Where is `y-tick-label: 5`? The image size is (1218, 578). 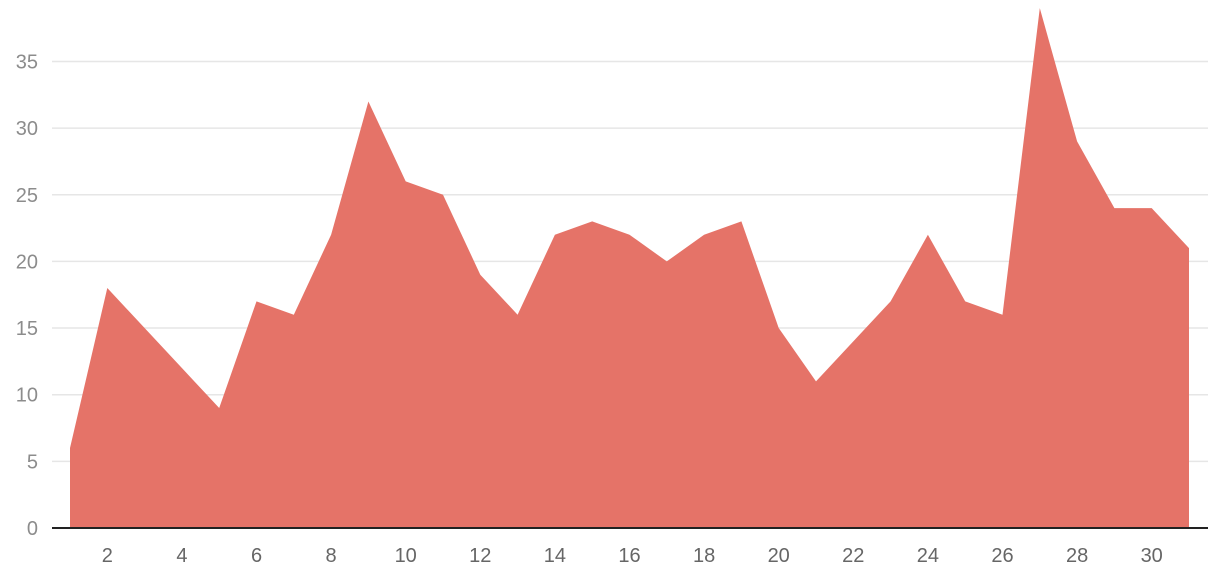
y-tick-label: 5 is located at coordinates (32, 462).